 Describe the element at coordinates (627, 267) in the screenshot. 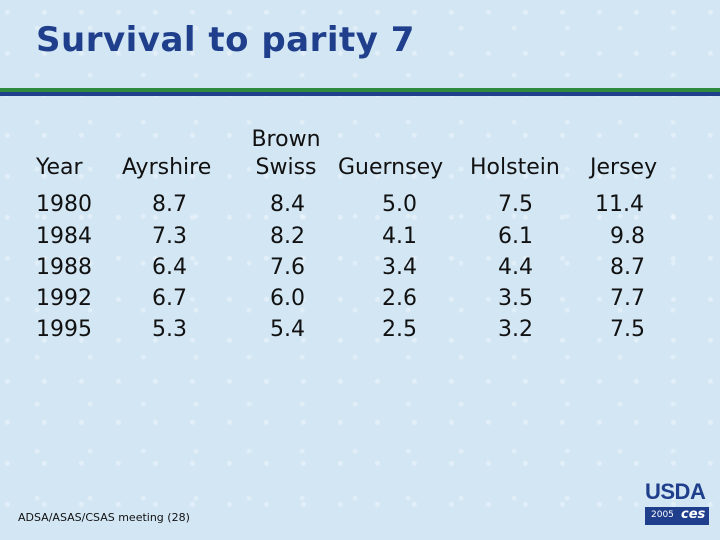

I see `cell-jersey: 8.7` at that location.